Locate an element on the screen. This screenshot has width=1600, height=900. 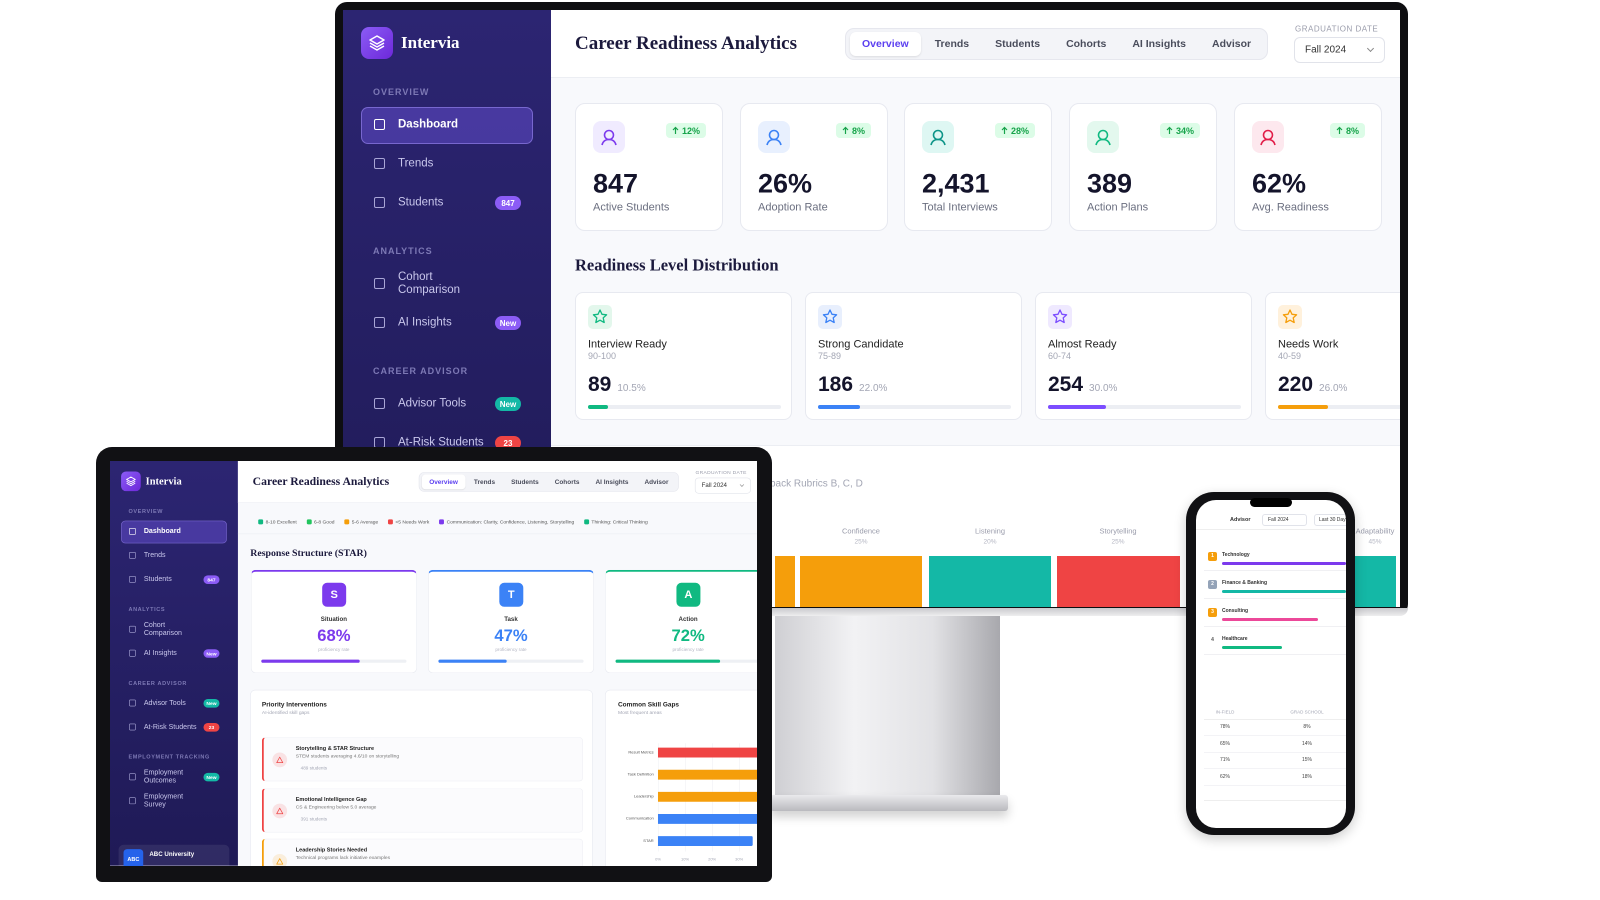
table-cell: 15% is located at coordinates (1306, 760).